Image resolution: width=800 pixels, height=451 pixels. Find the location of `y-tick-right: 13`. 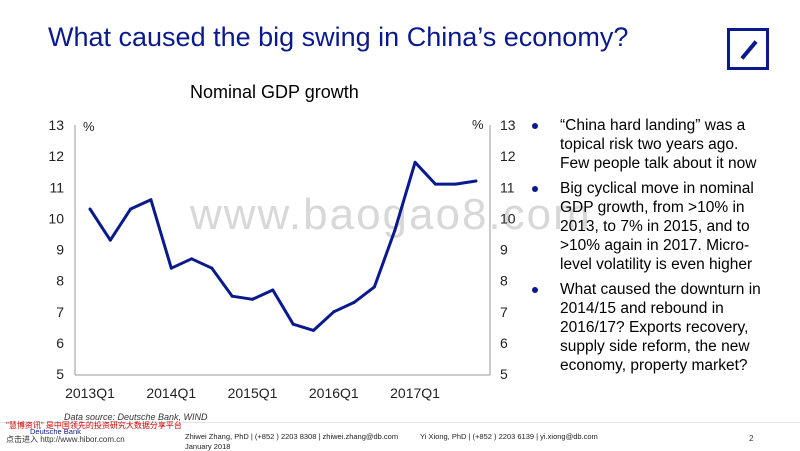

y-tick-right: 13 is located at coordinates (508, 125).